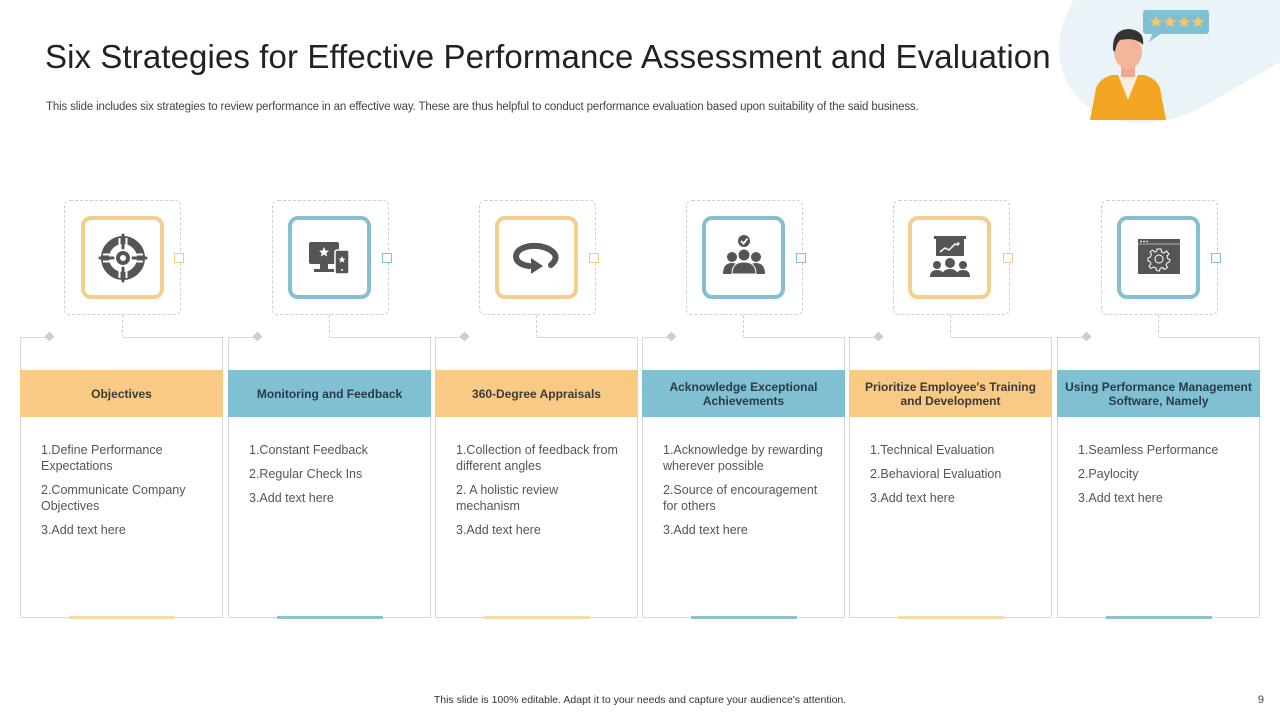 The height and width of the screenshot is (720, 1280). What do you see at coordinates (932, 450) in the screenshot?
I see `strategy-point: 1.Technical Evaluation` at bounding box center [932, 450].